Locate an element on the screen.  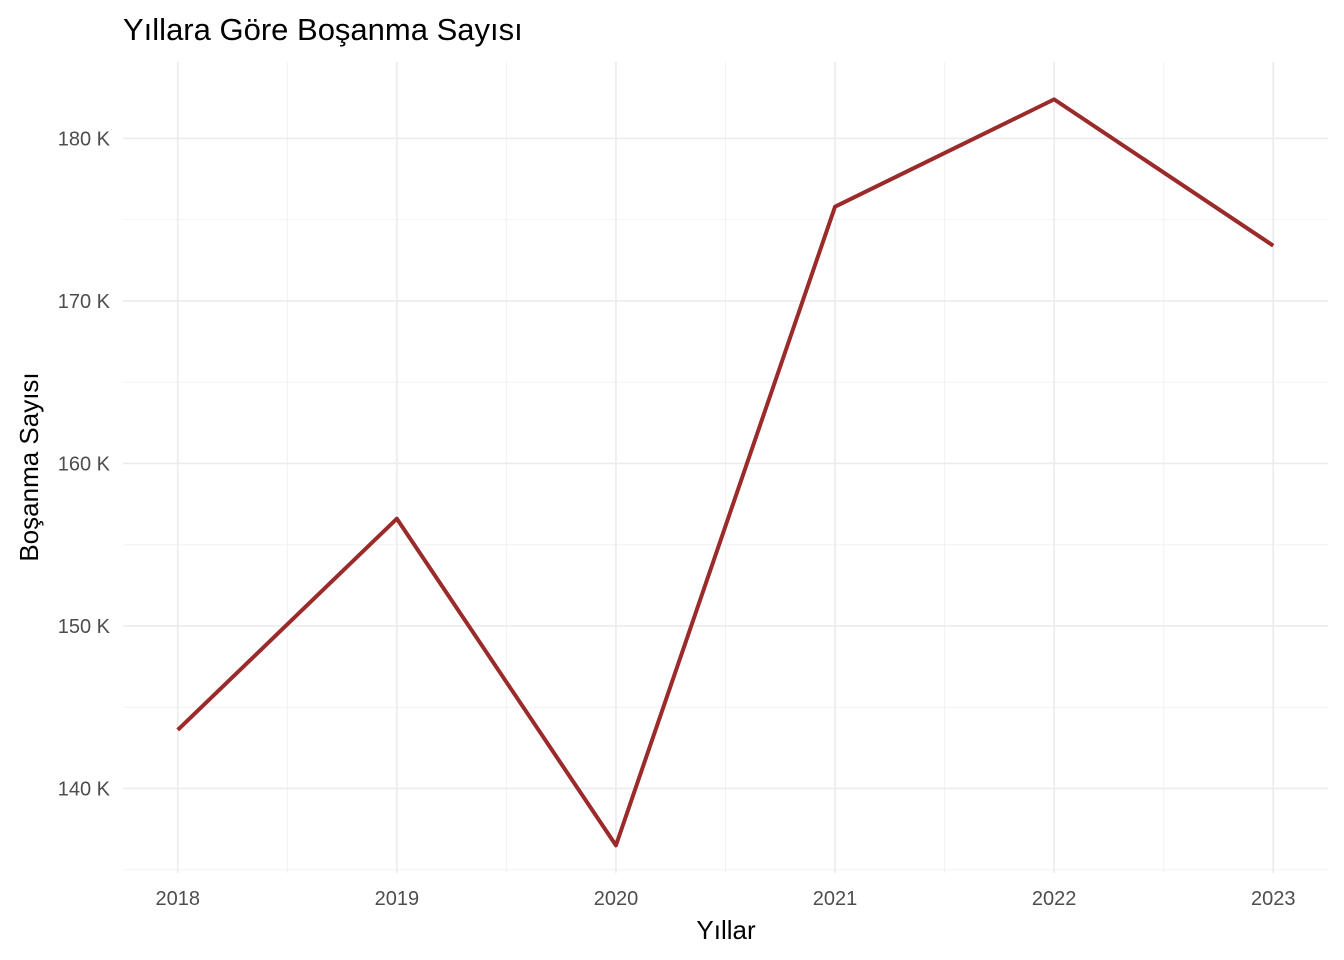
x-axis-title: Yıllar is located at coordinates (726, 930).